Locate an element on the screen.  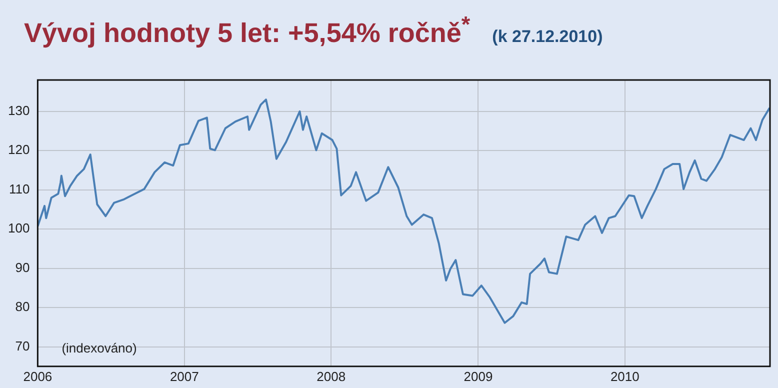
chart-title: Vývoj hodnoty 5 let: +5,54% ročně$^{*}$ is located at coordinates (247, 30).